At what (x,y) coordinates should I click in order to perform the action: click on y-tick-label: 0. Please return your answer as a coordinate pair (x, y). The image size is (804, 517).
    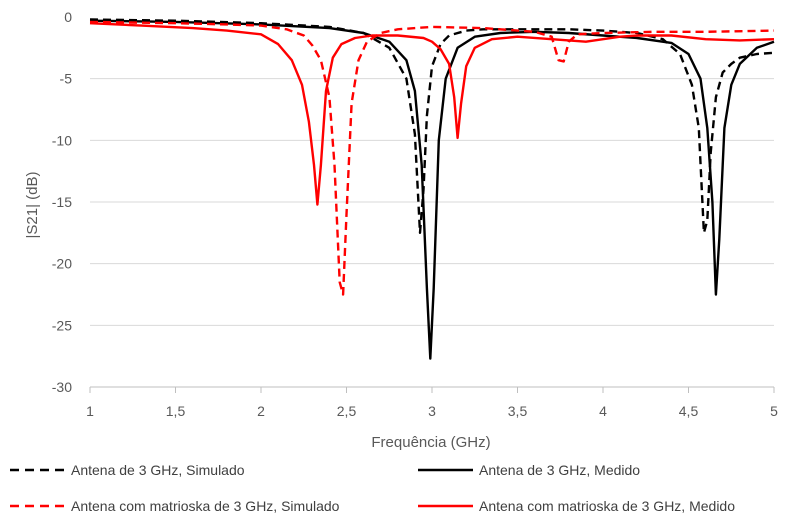
    Looking at the image, I should click on (68, 17).